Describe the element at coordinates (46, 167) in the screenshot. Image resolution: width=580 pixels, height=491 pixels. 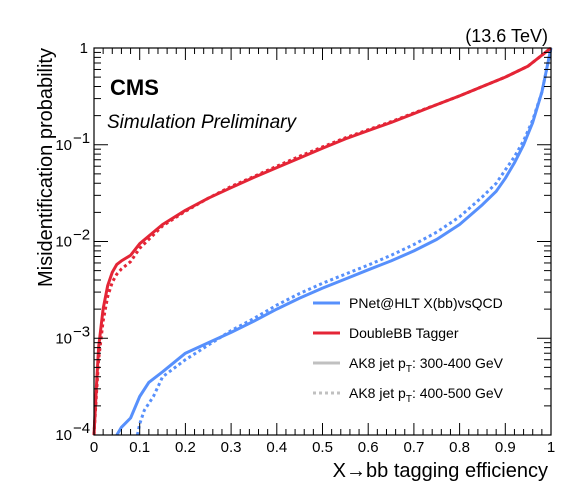
I see `y-axis-title: Misidentification probability` at that location.